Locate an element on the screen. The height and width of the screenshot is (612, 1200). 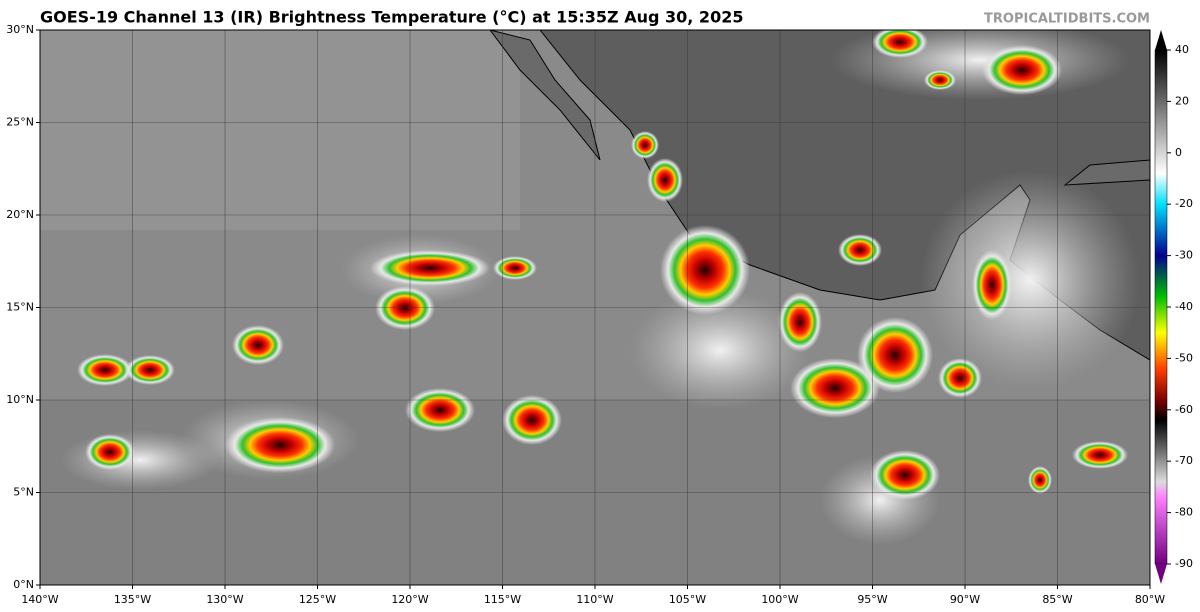
lon-label: 80°W is located at coordinates (1150, 599).